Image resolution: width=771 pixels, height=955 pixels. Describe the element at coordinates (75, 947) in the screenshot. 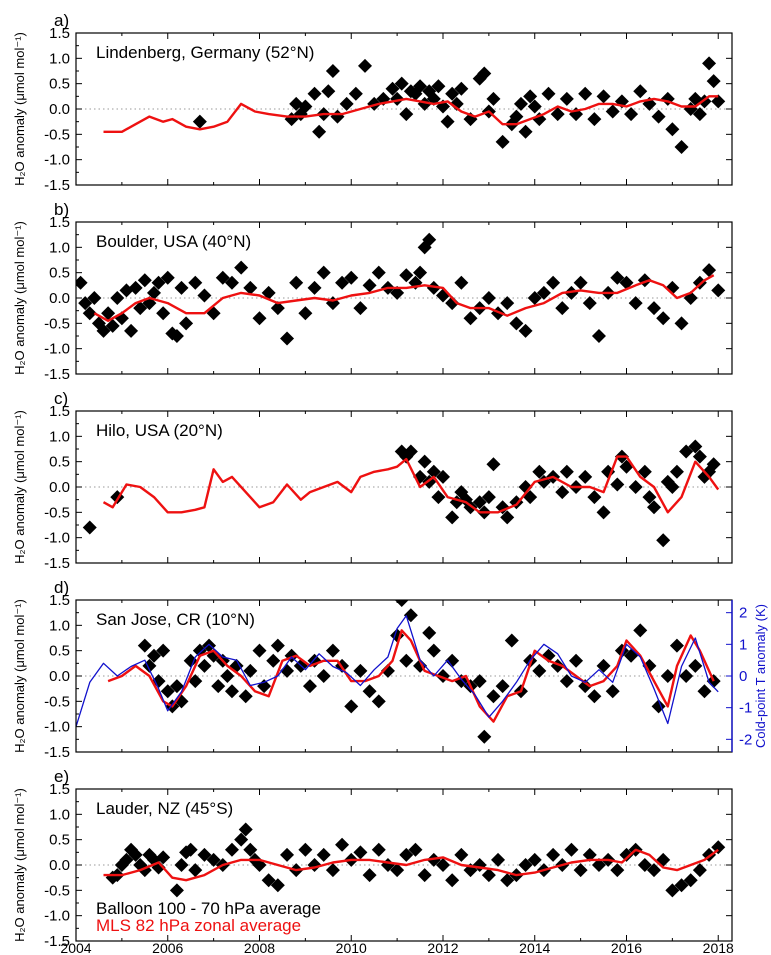

I see `x-tick-label: 2004` at that location.